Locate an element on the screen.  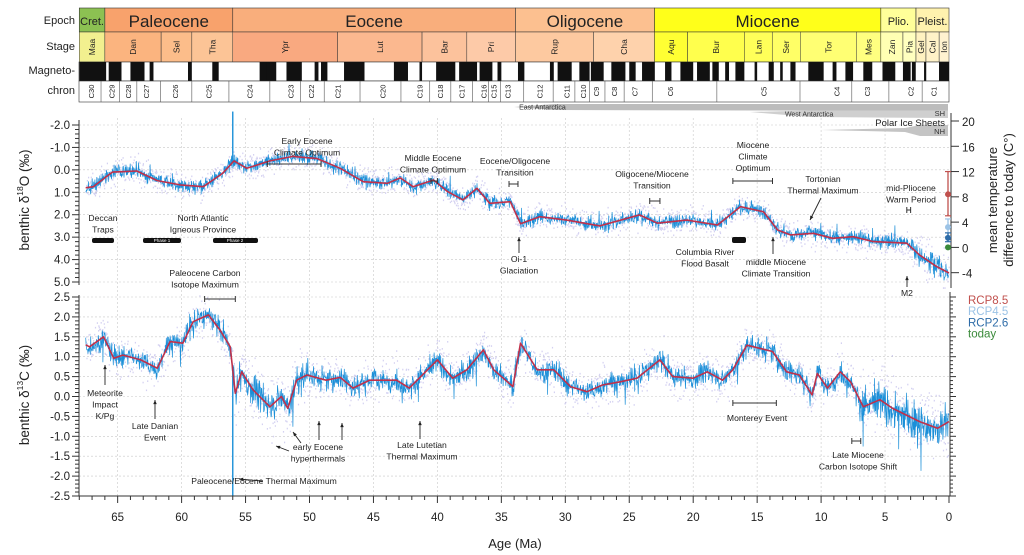
stage-label: Sel is located at coordinates (176, 47).